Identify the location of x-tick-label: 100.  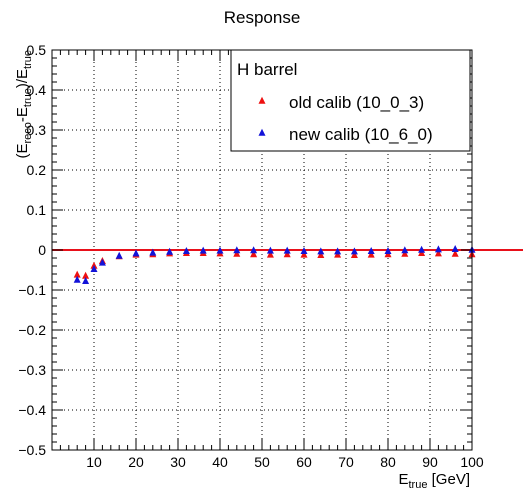
(472, 462).